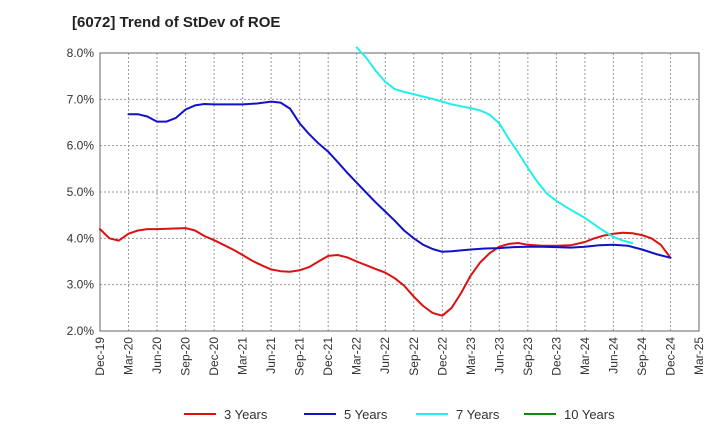  Describe the element at coordinates (471, 356) in the screenshot. I see `x-tick-label: Mar-23` at that location.